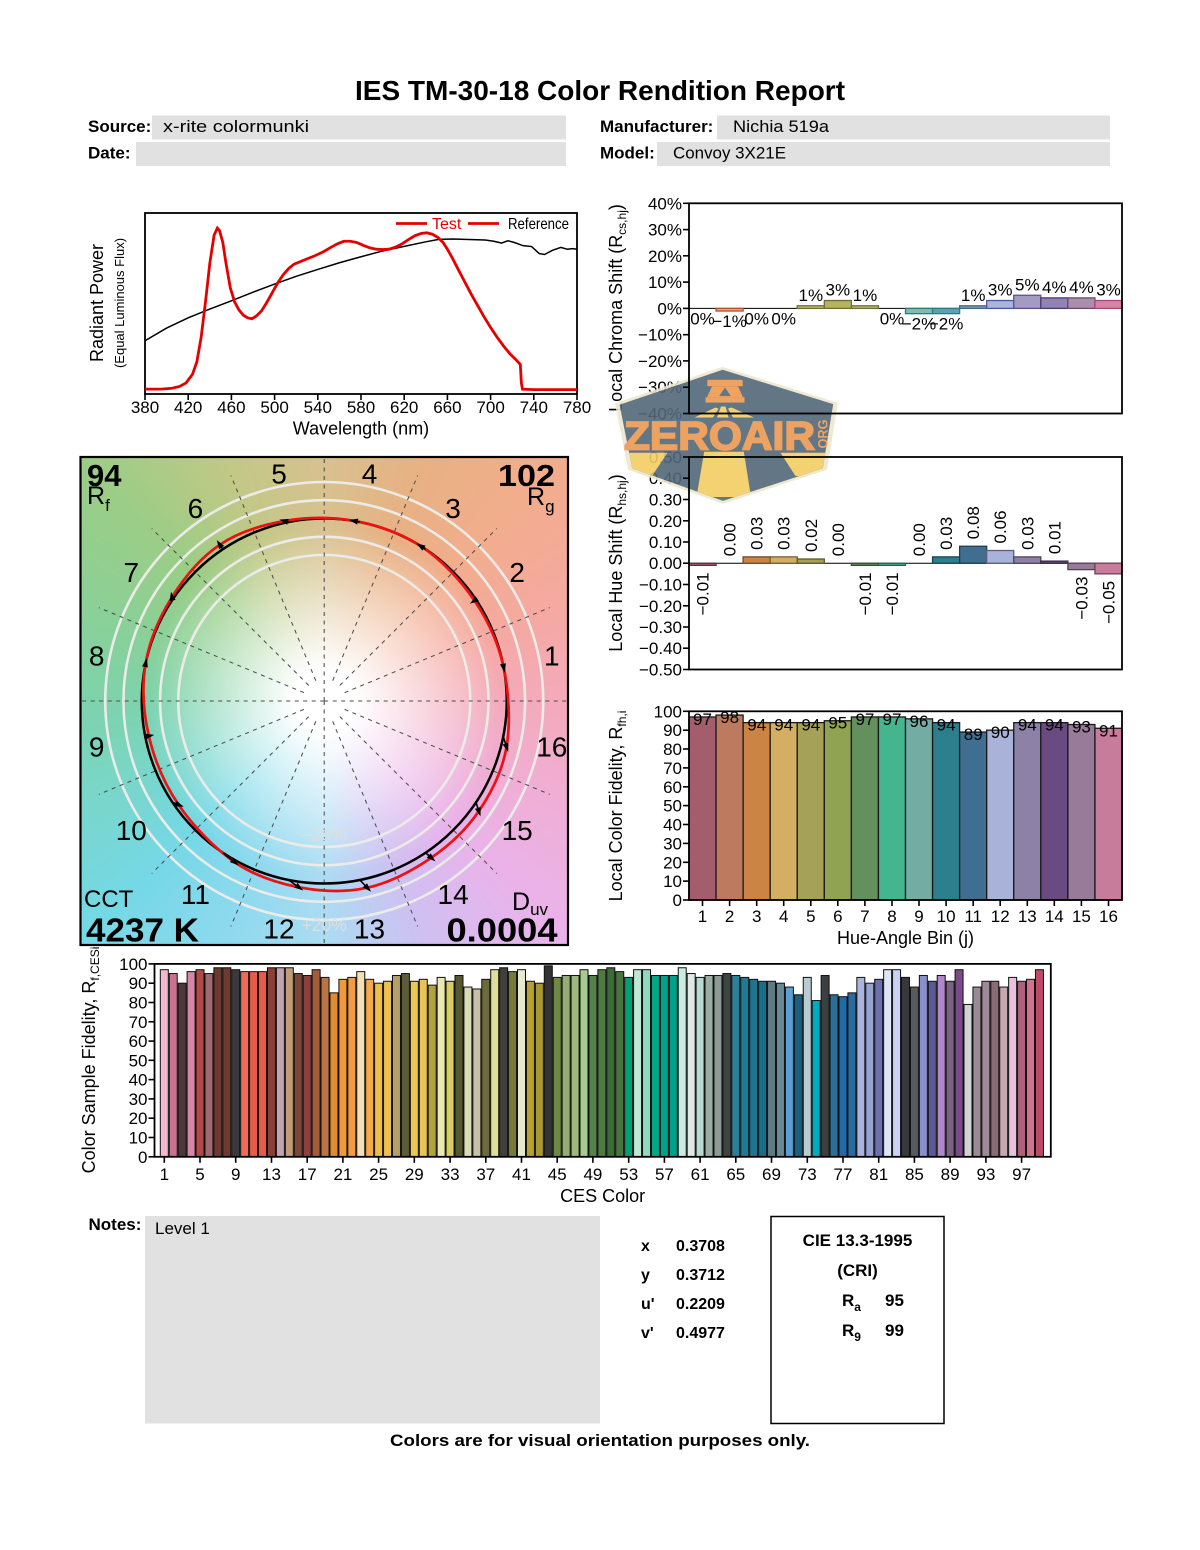 The image size is (1200, 1550). Describe the element at coordinates (729, 321) in the screenshot. I see `svg-text: −1%` at that location.